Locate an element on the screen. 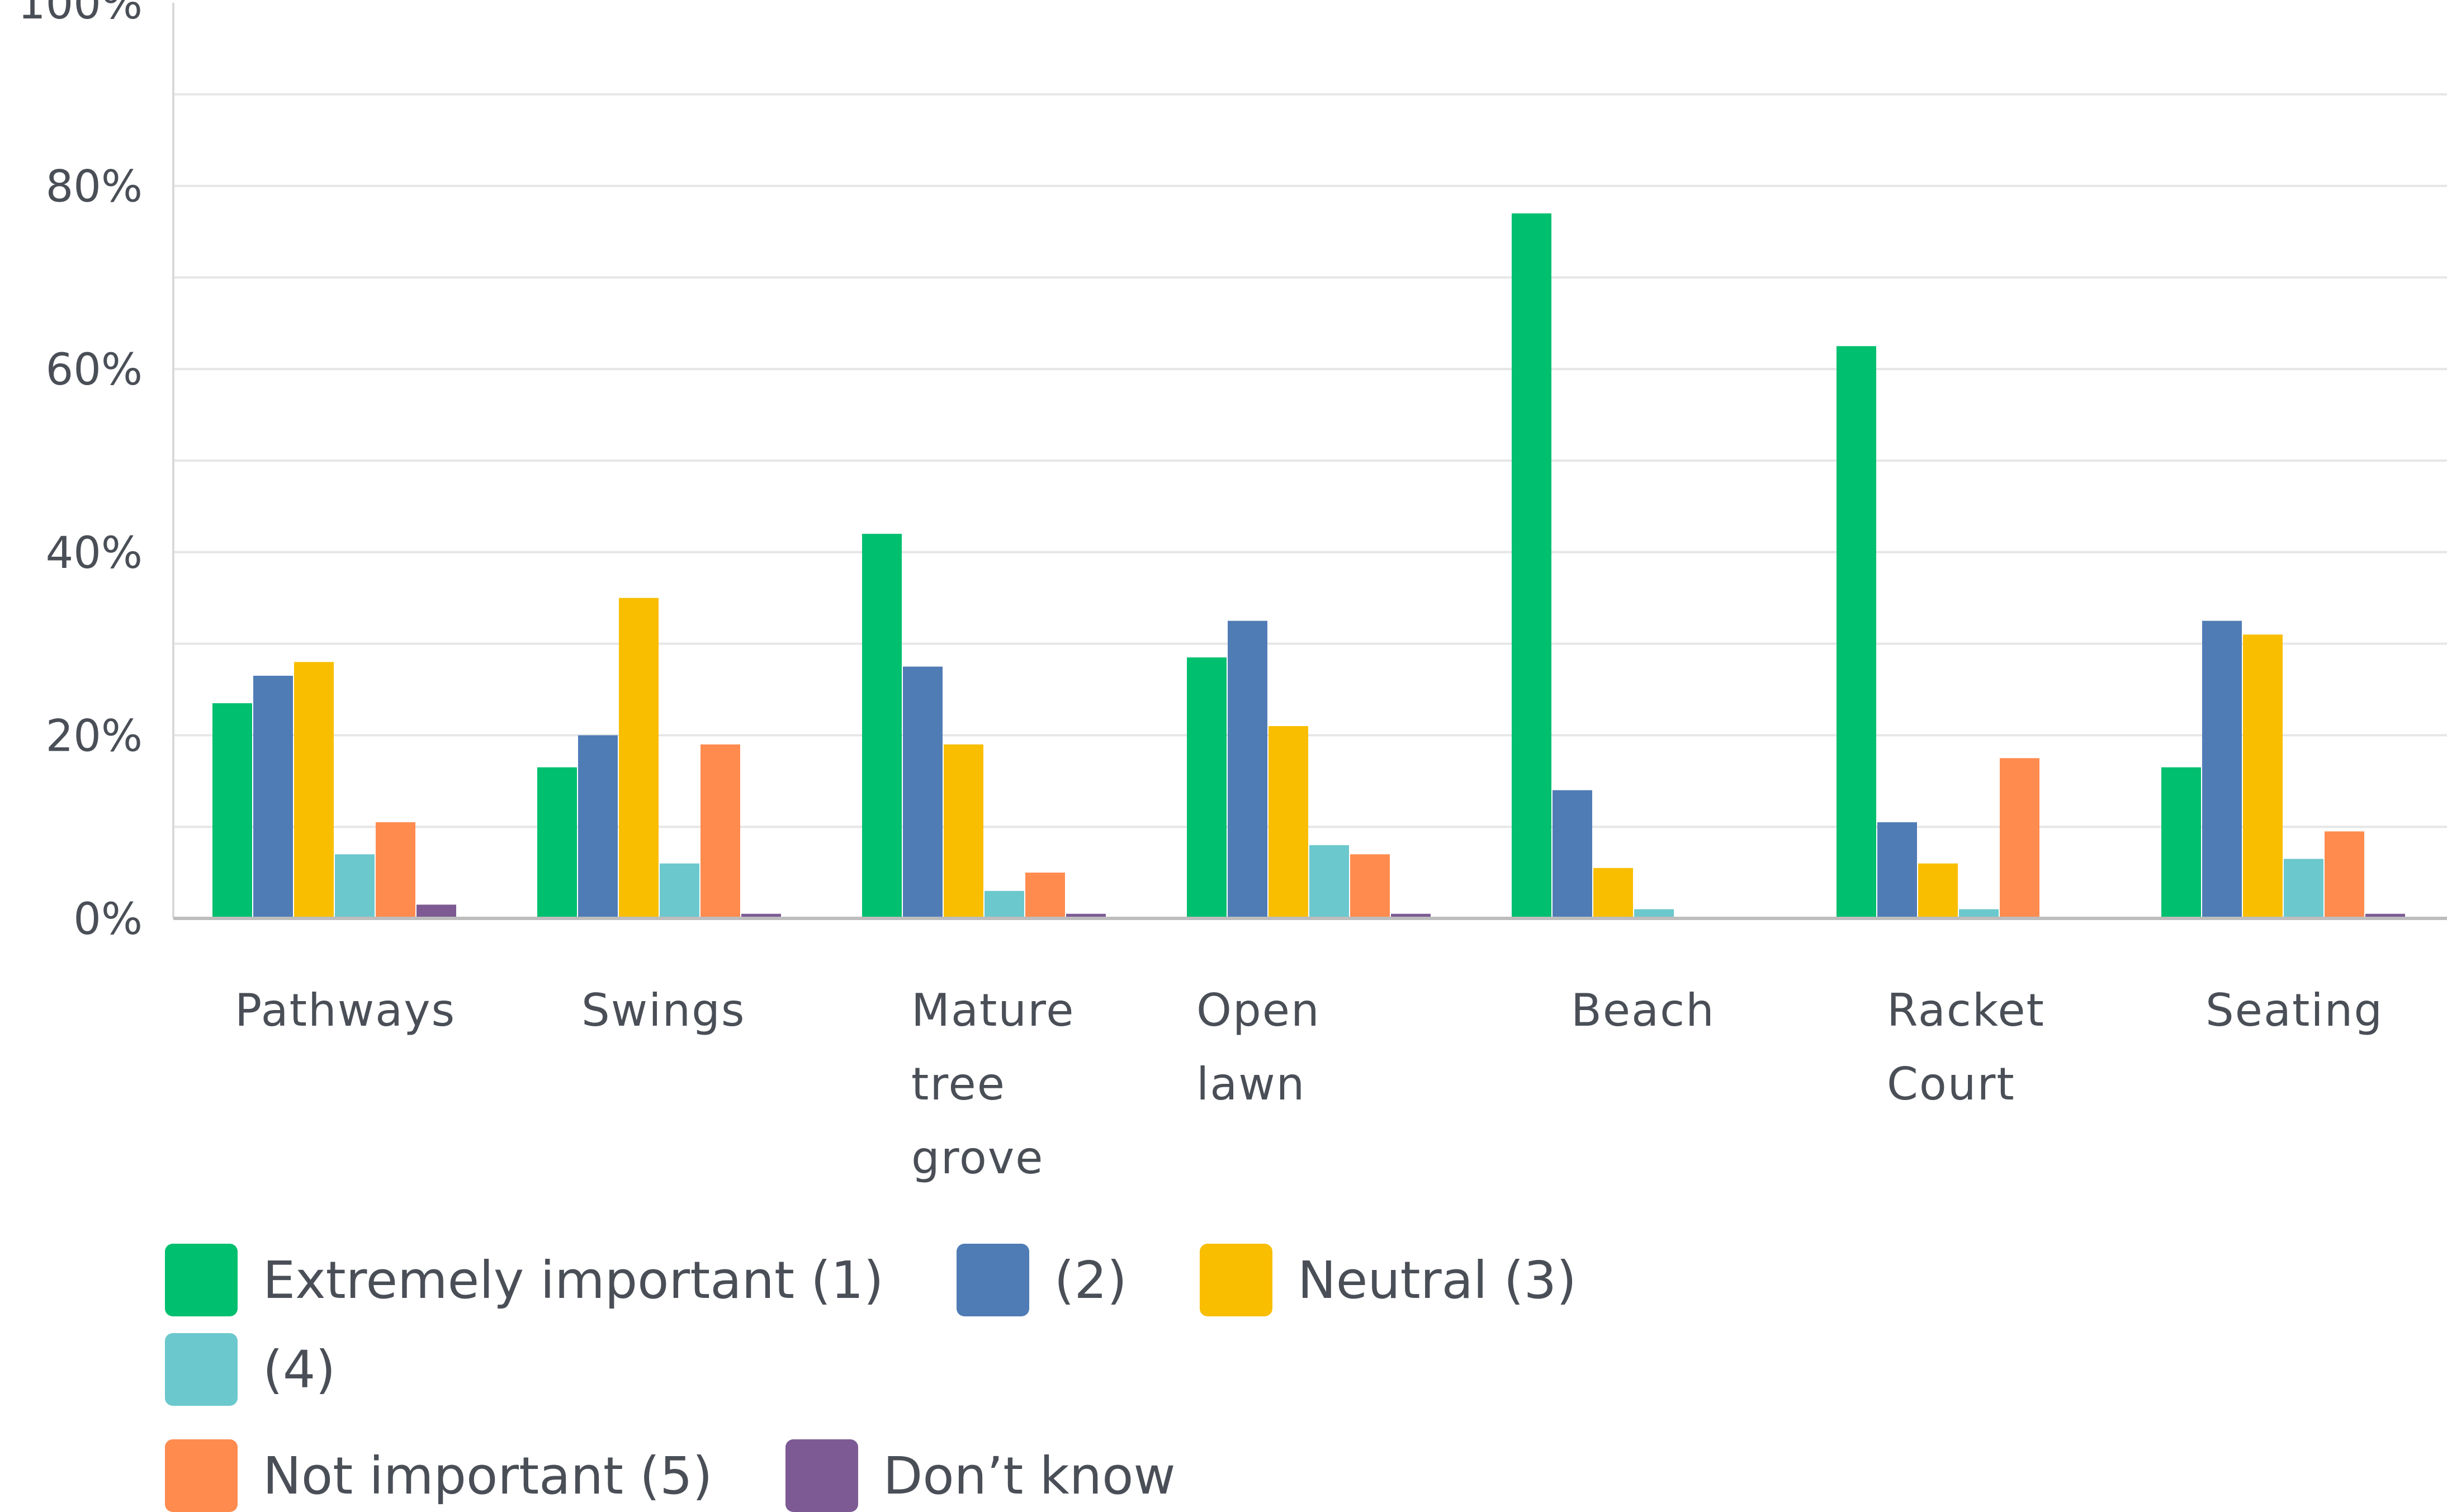 The image size is (2447, 1512). legend-item: Not important (5) is located at coordinates (439, 1475).